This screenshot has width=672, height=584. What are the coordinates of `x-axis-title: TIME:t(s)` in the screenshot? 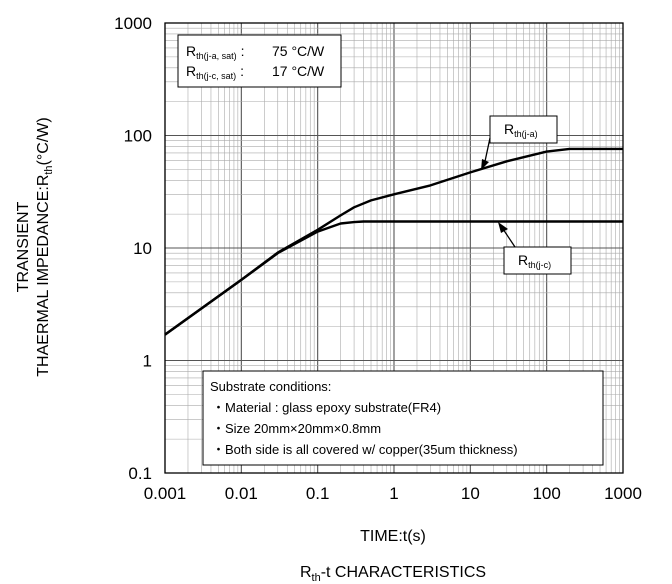 It's located at (393, 536).